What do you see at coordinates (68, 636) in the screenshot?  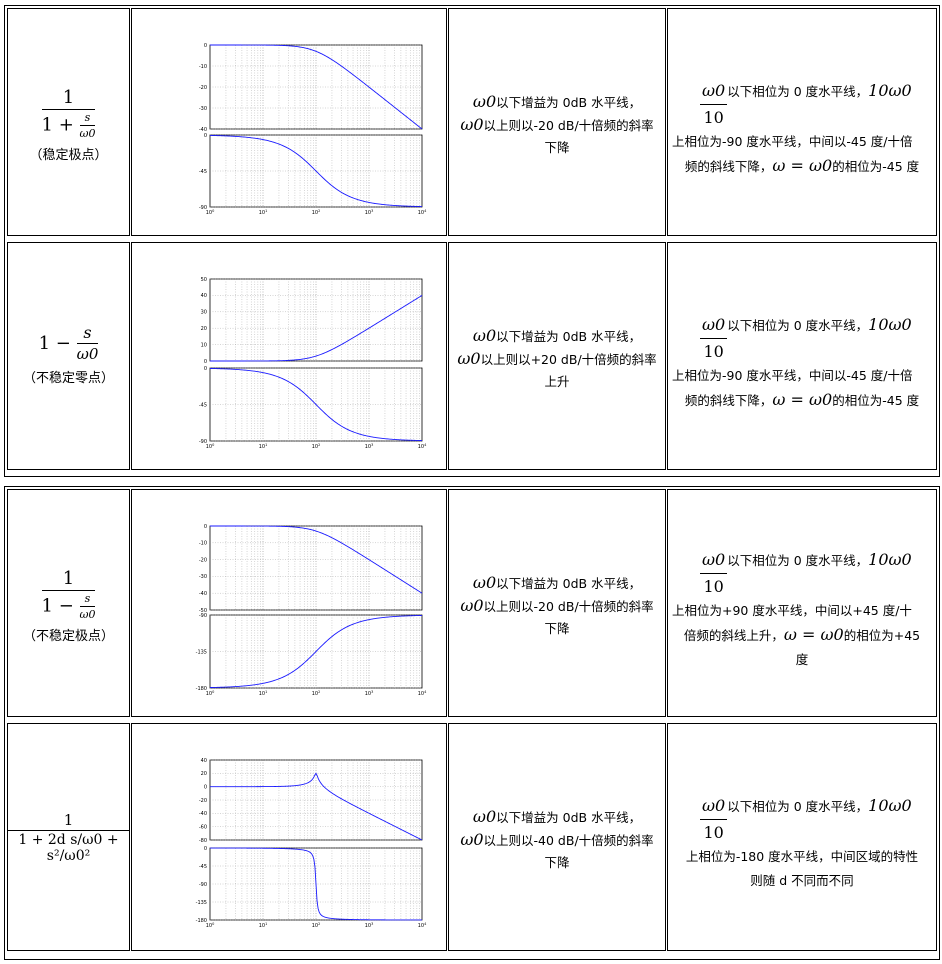 I see `pole-note: （不稳定极点）` at bounding box center [68, 636].